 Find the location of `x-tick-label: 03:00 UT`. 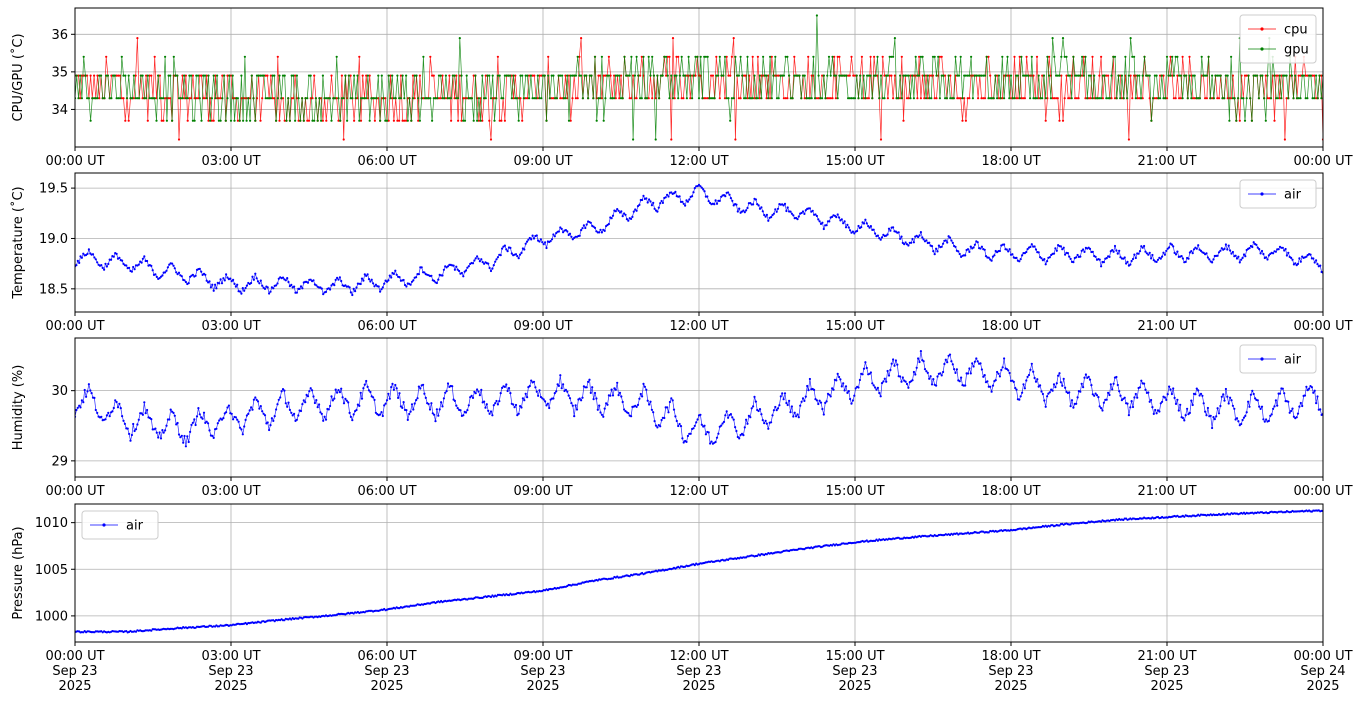

x-tick-label: 03:00 UT is located at coordinates (230, 161).